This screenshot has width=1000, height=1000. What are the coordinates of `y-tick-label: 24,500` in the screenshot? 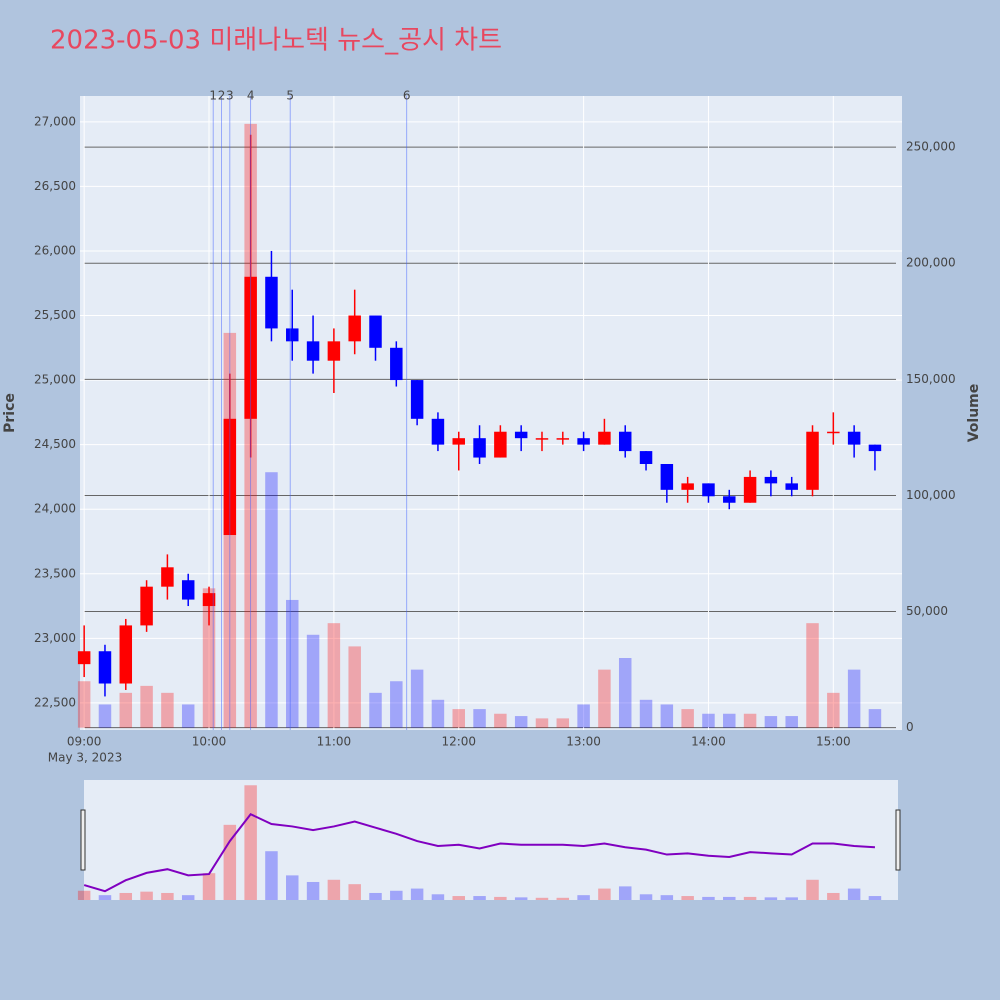 It's located at (55, 444).